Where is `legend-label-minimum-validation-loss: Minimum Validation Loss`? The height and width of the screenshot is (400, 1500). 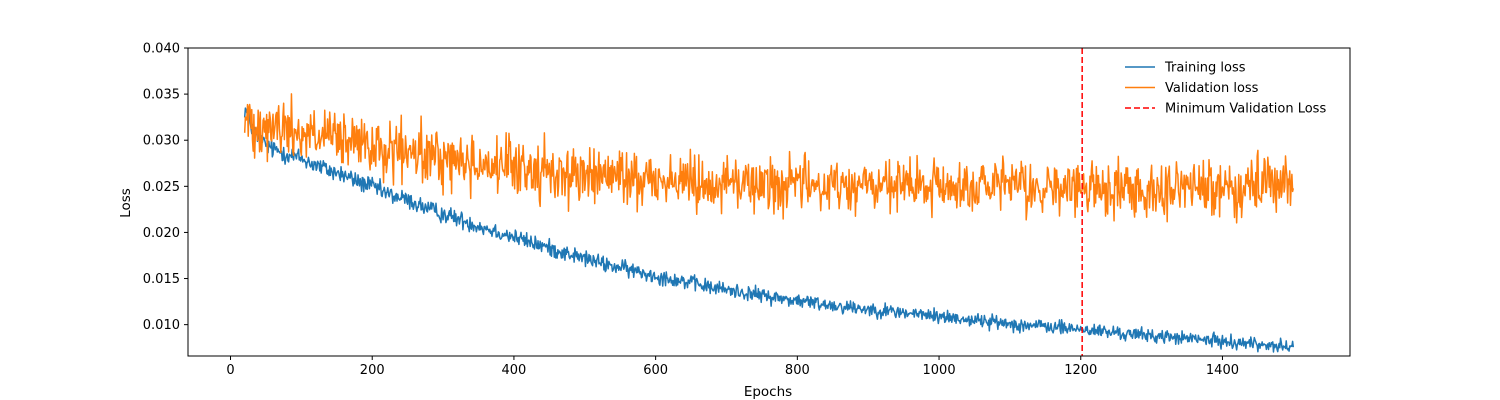
legend-label-minimum-validation-loss: Minimum Validation Loss is located at coordinates (1245, 109).